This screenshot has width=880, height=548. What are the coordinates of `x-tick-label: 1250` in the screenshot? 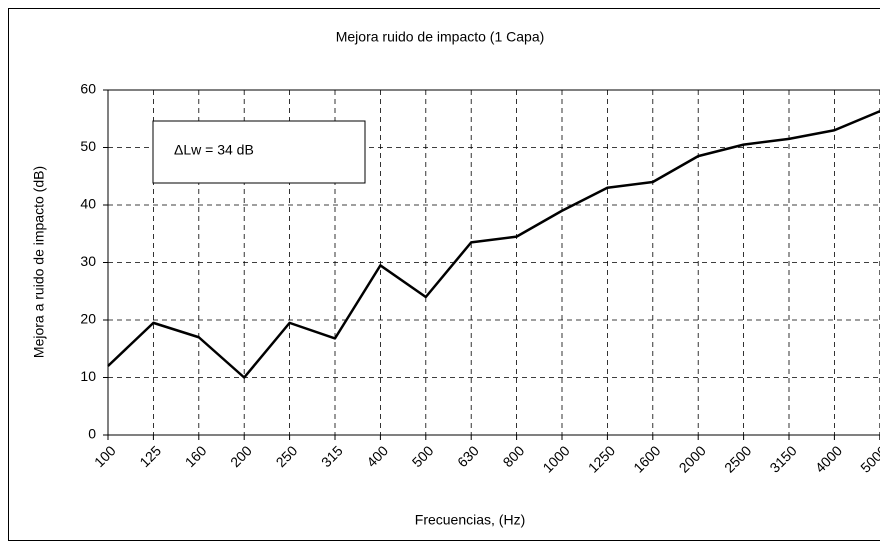 It's located at (601, 458).